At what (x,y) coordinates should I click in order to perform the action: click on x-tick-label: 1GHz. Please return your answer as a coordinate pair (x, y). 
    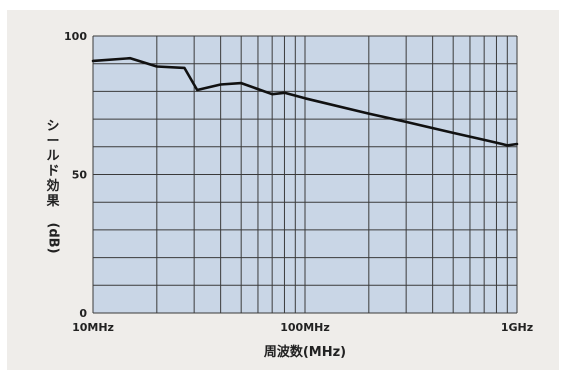
    Looking at the image, I should click on (517, 327).